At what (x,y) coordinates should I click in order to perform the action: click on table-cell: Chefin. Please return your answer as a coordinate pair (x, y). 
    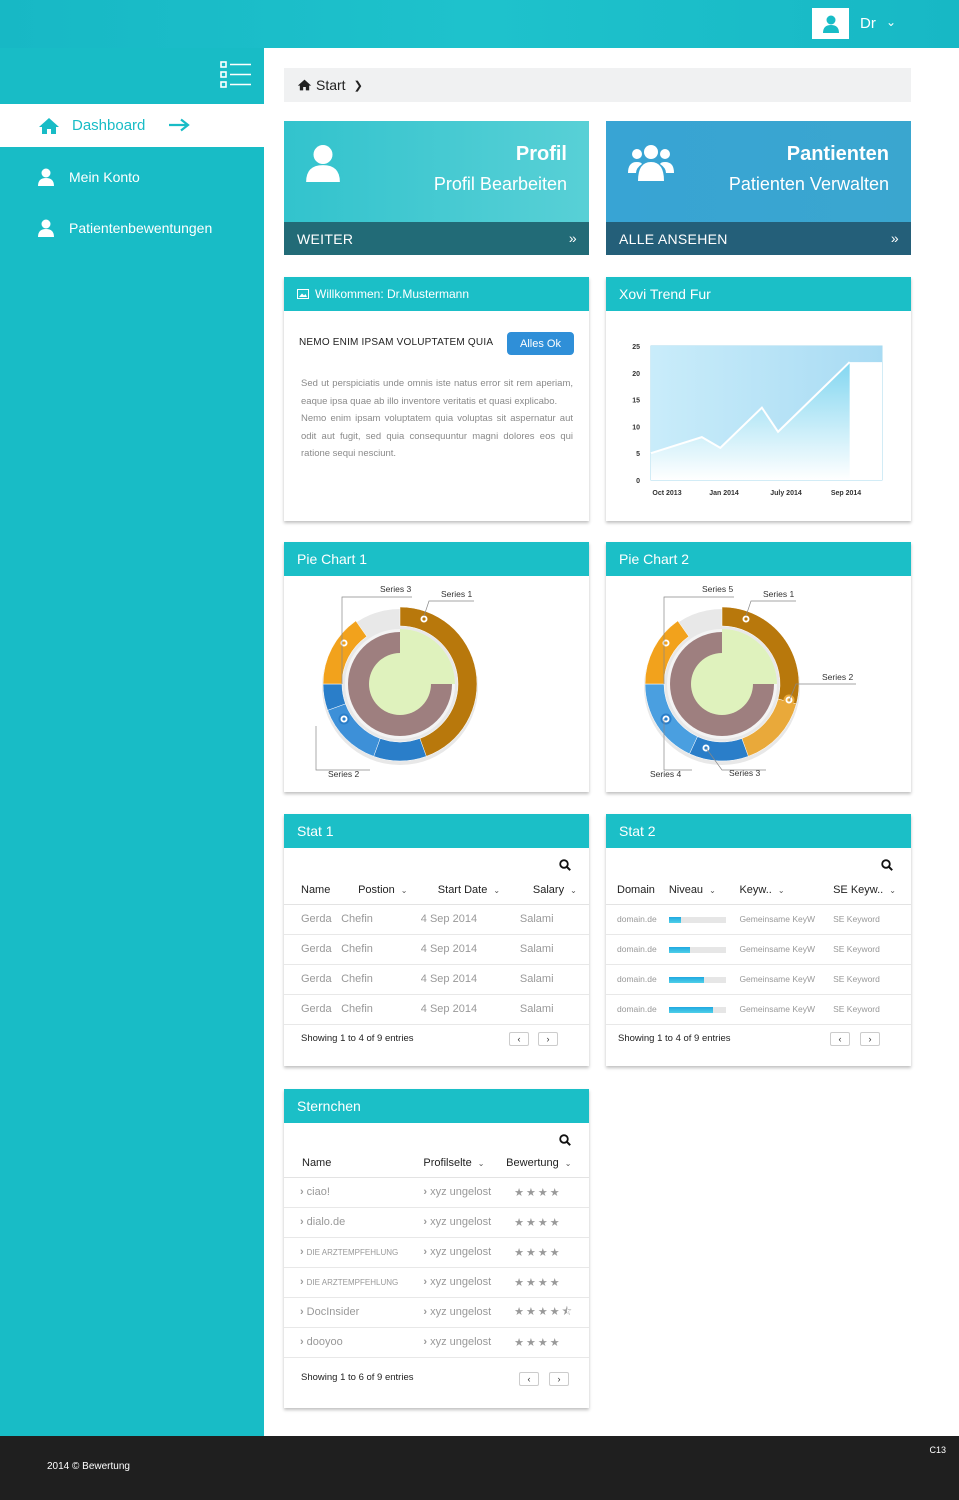
    Looking at the image, I should click on (381, 979).